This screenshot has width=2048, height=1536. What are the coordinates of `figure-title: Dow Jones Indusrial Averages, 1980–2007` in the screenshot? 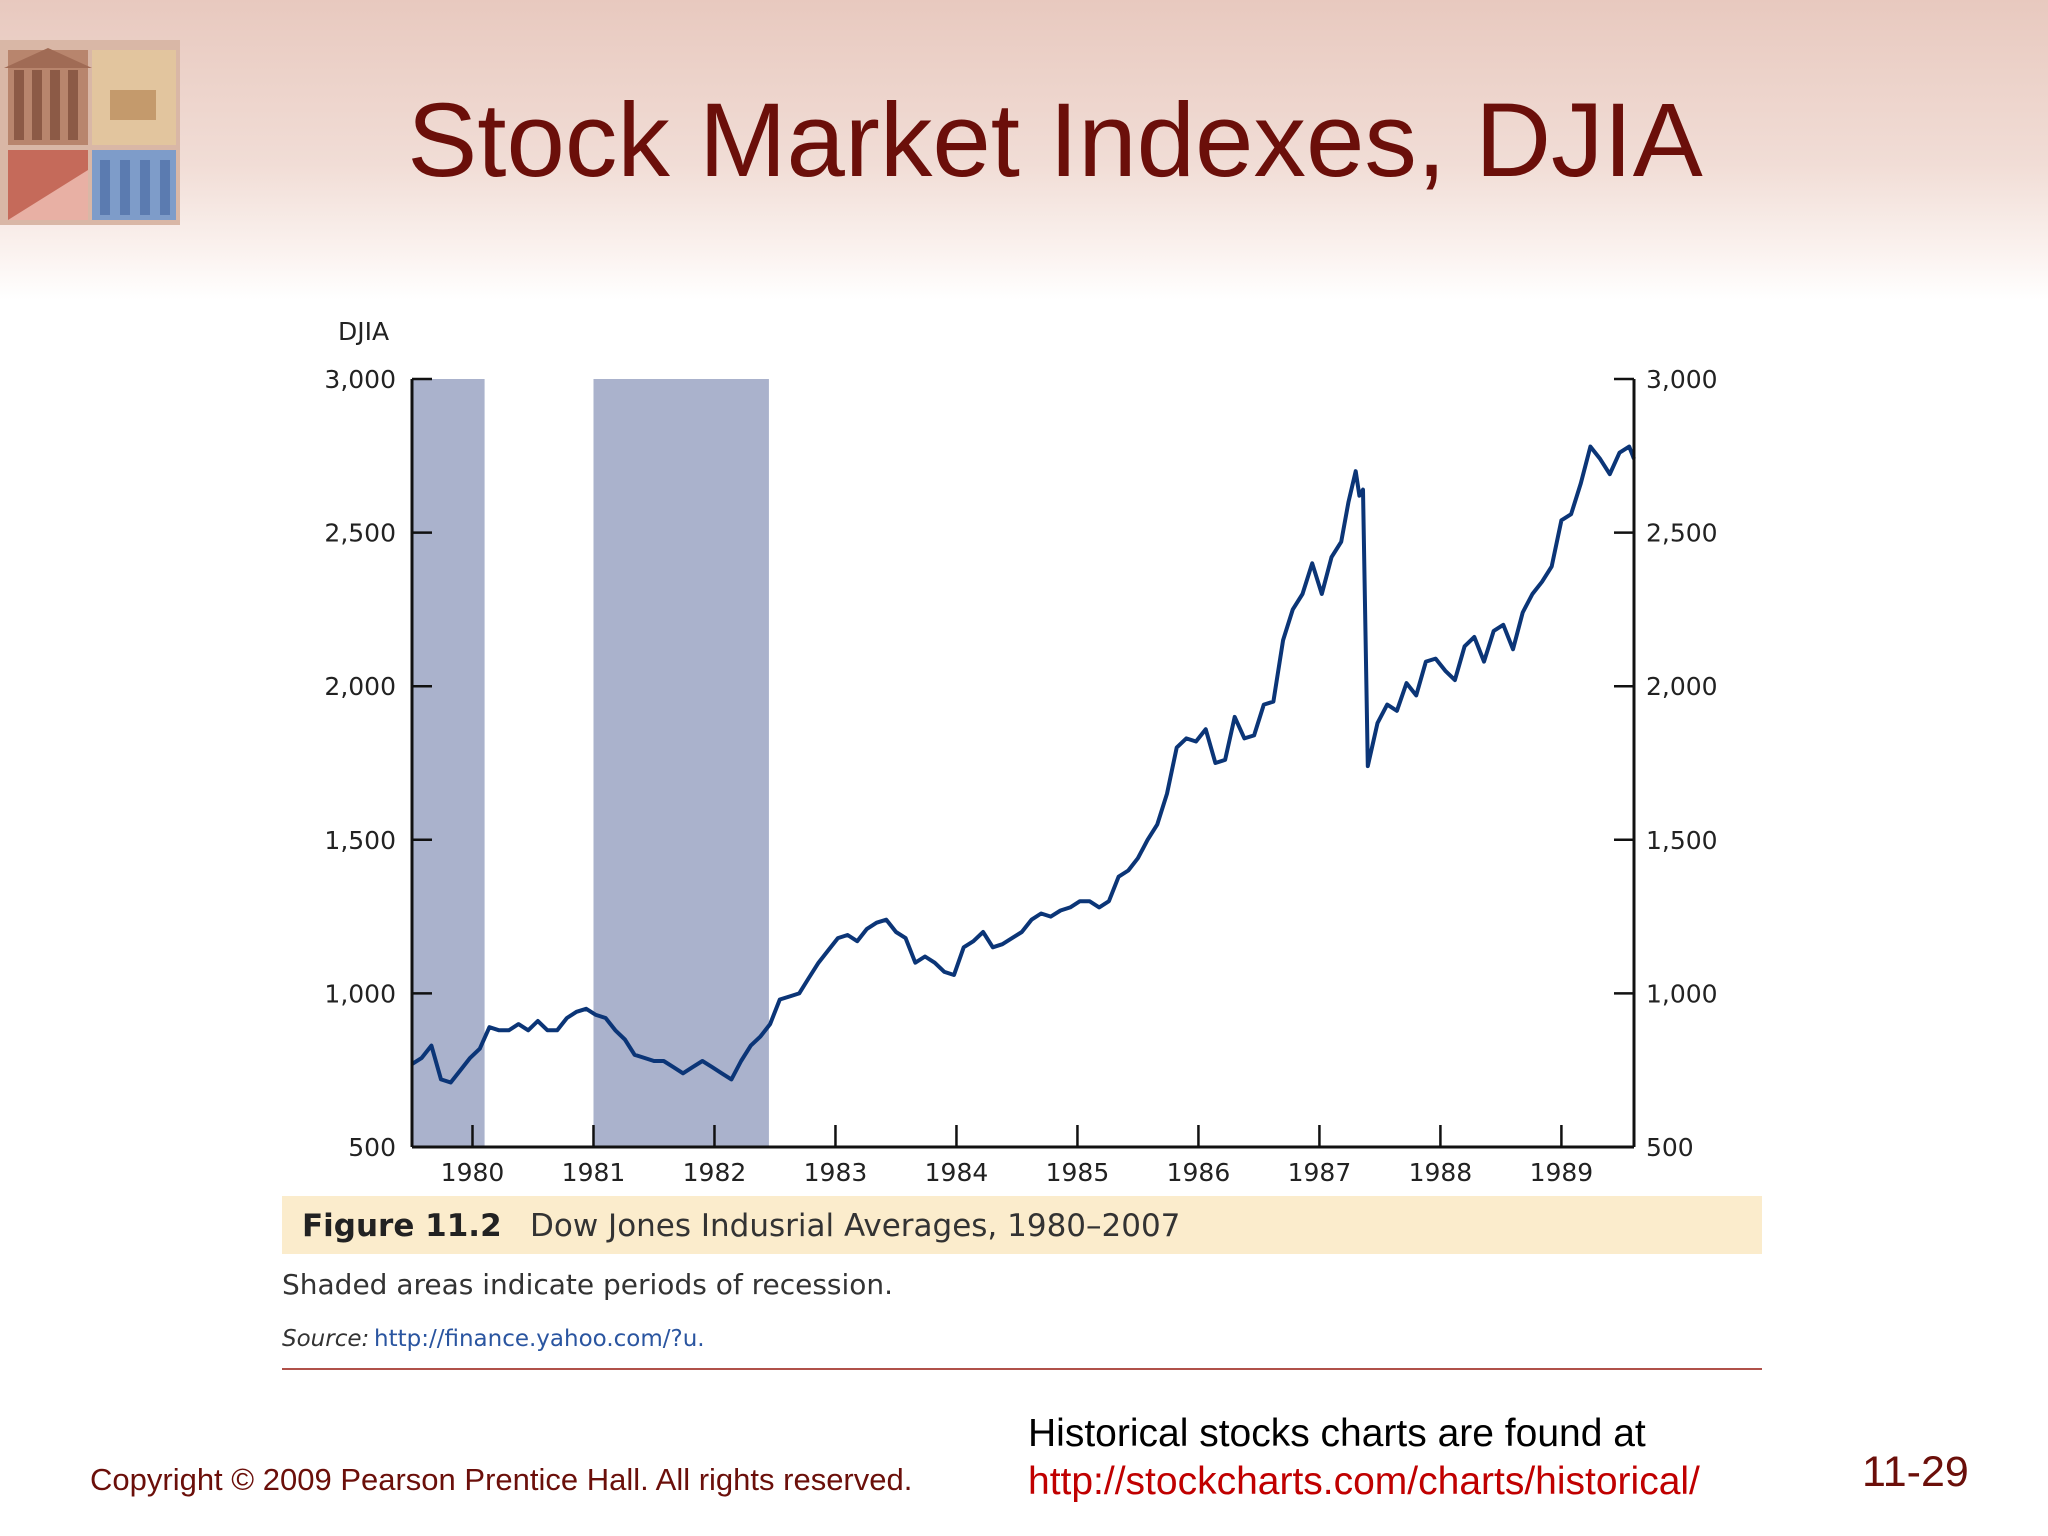 It's located at (855, 1226).